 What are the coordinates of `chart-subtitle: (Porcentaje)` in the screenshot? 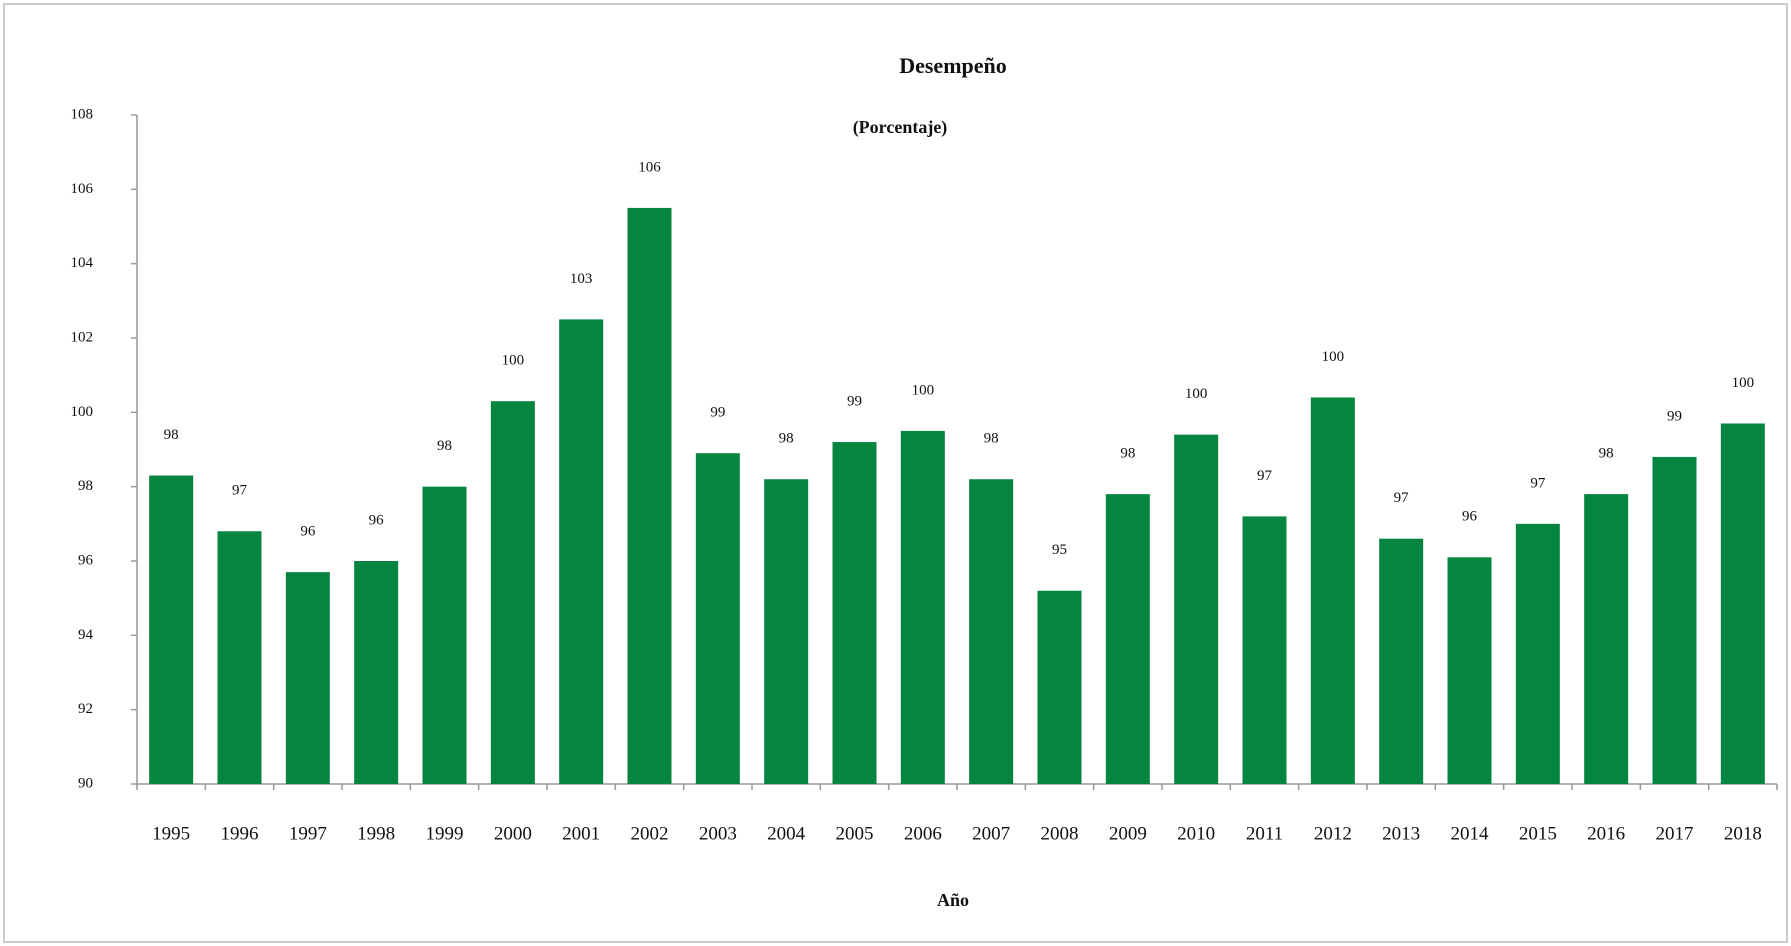 It's located at (900, 127).